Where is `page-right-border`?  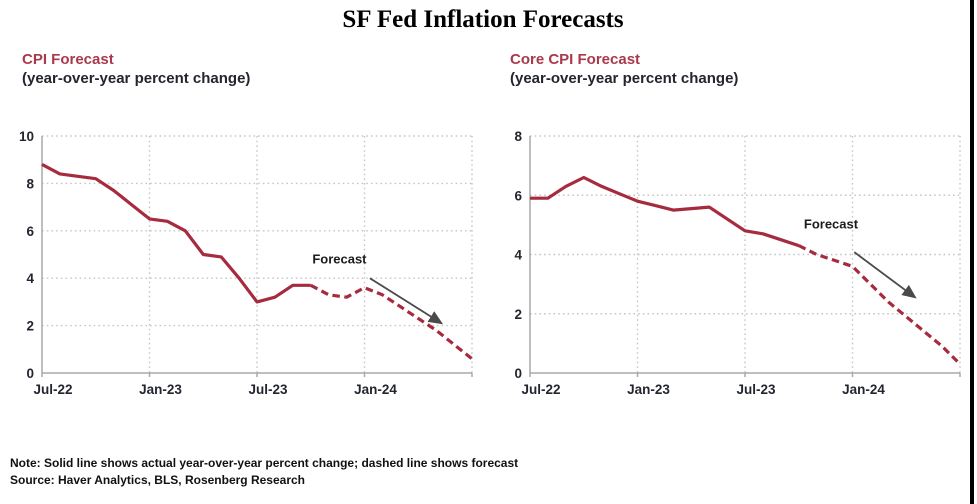
page-right-border is located at coordinates (972, 252).